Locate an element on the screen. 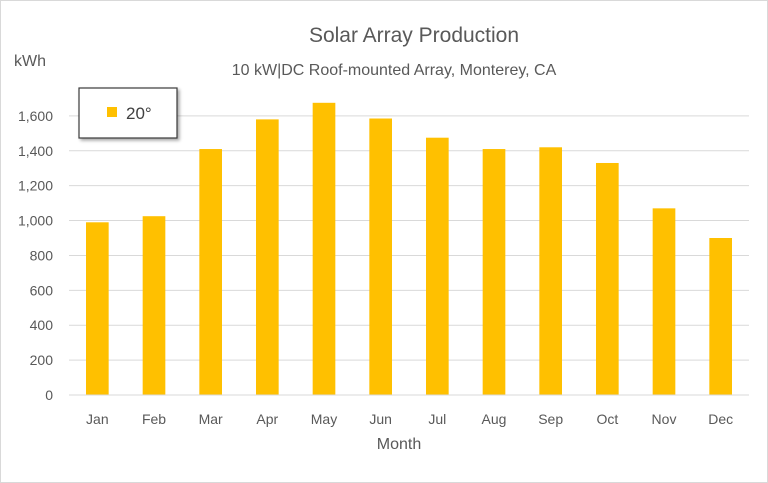 This screenshot has height=483, width=768. y-tick-label: 600 is located at coordinates (42, 290).